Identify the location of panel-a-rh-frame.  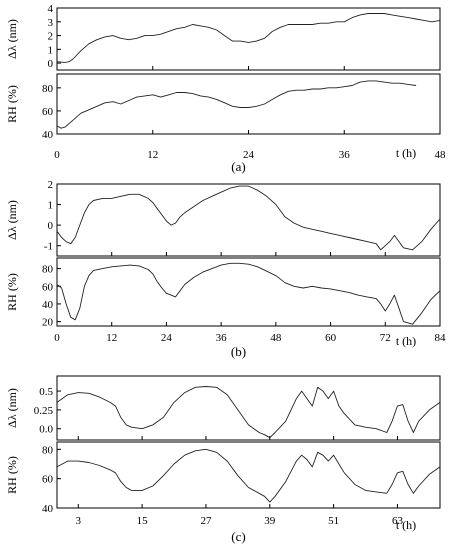
(248, 104).